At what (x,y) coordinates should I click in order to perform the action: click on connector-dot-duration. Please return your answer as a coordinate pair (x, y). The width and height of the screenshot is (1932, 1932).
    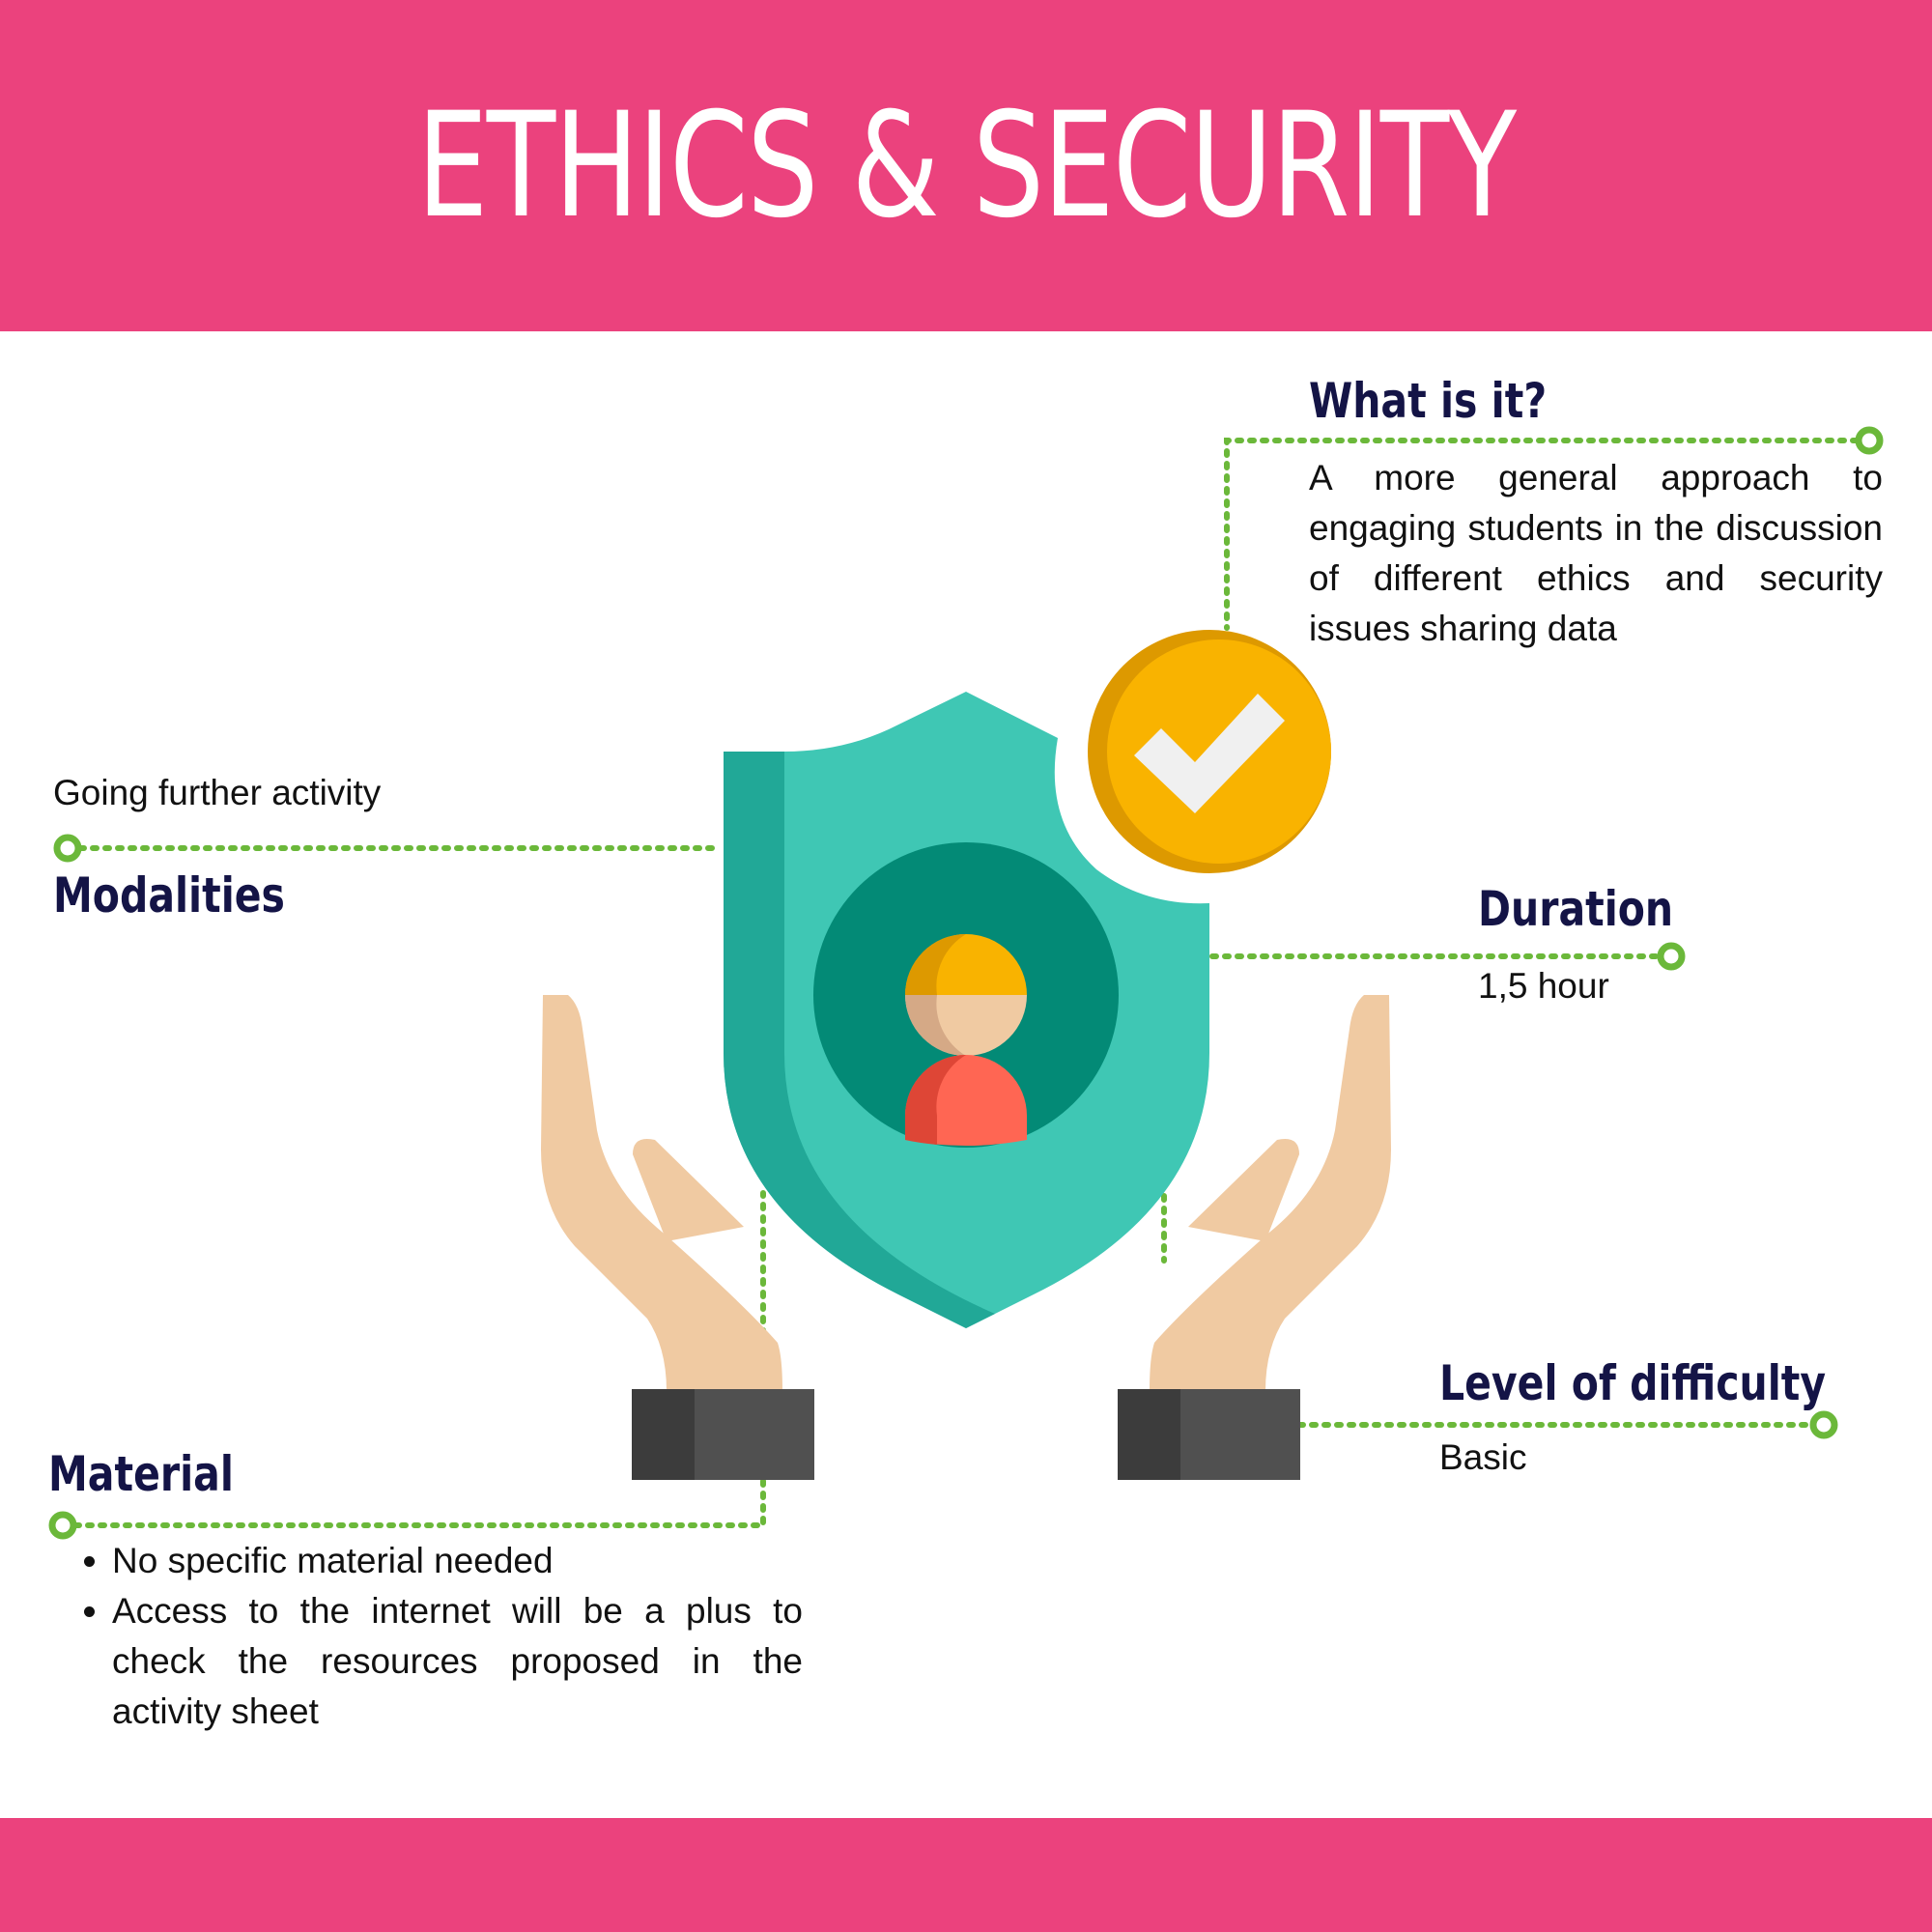
    Looking at the image, I should click on (1671, 956).